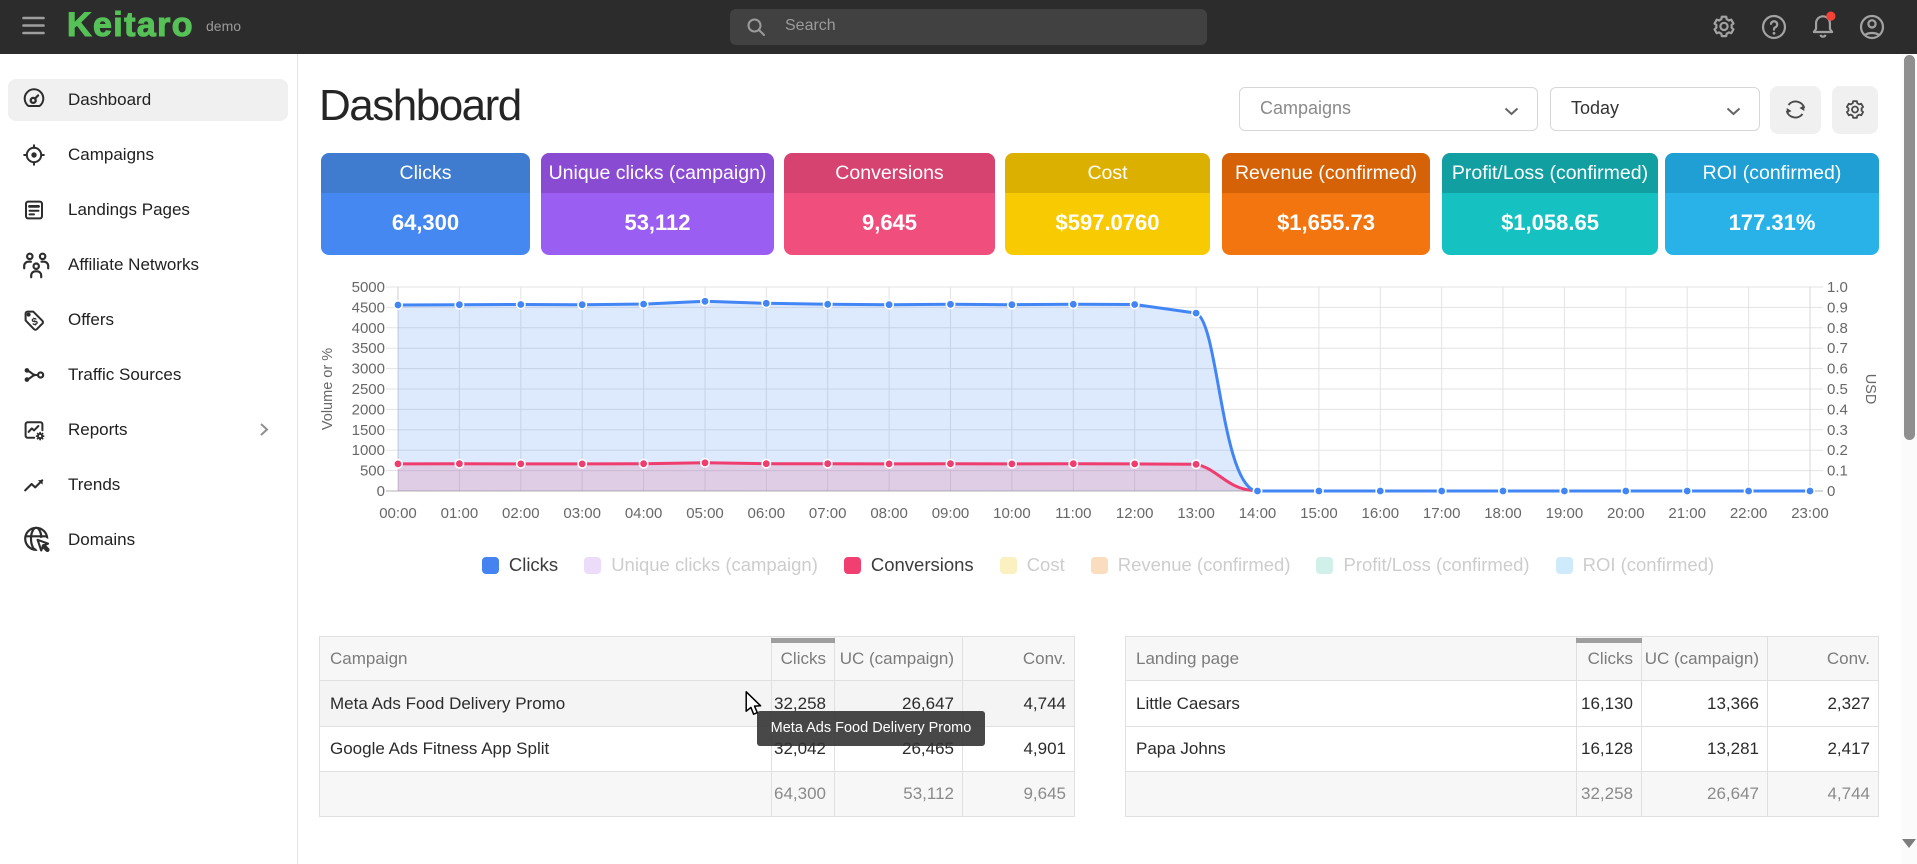  I want to click on svg-text: 1500, so click(368, 430).